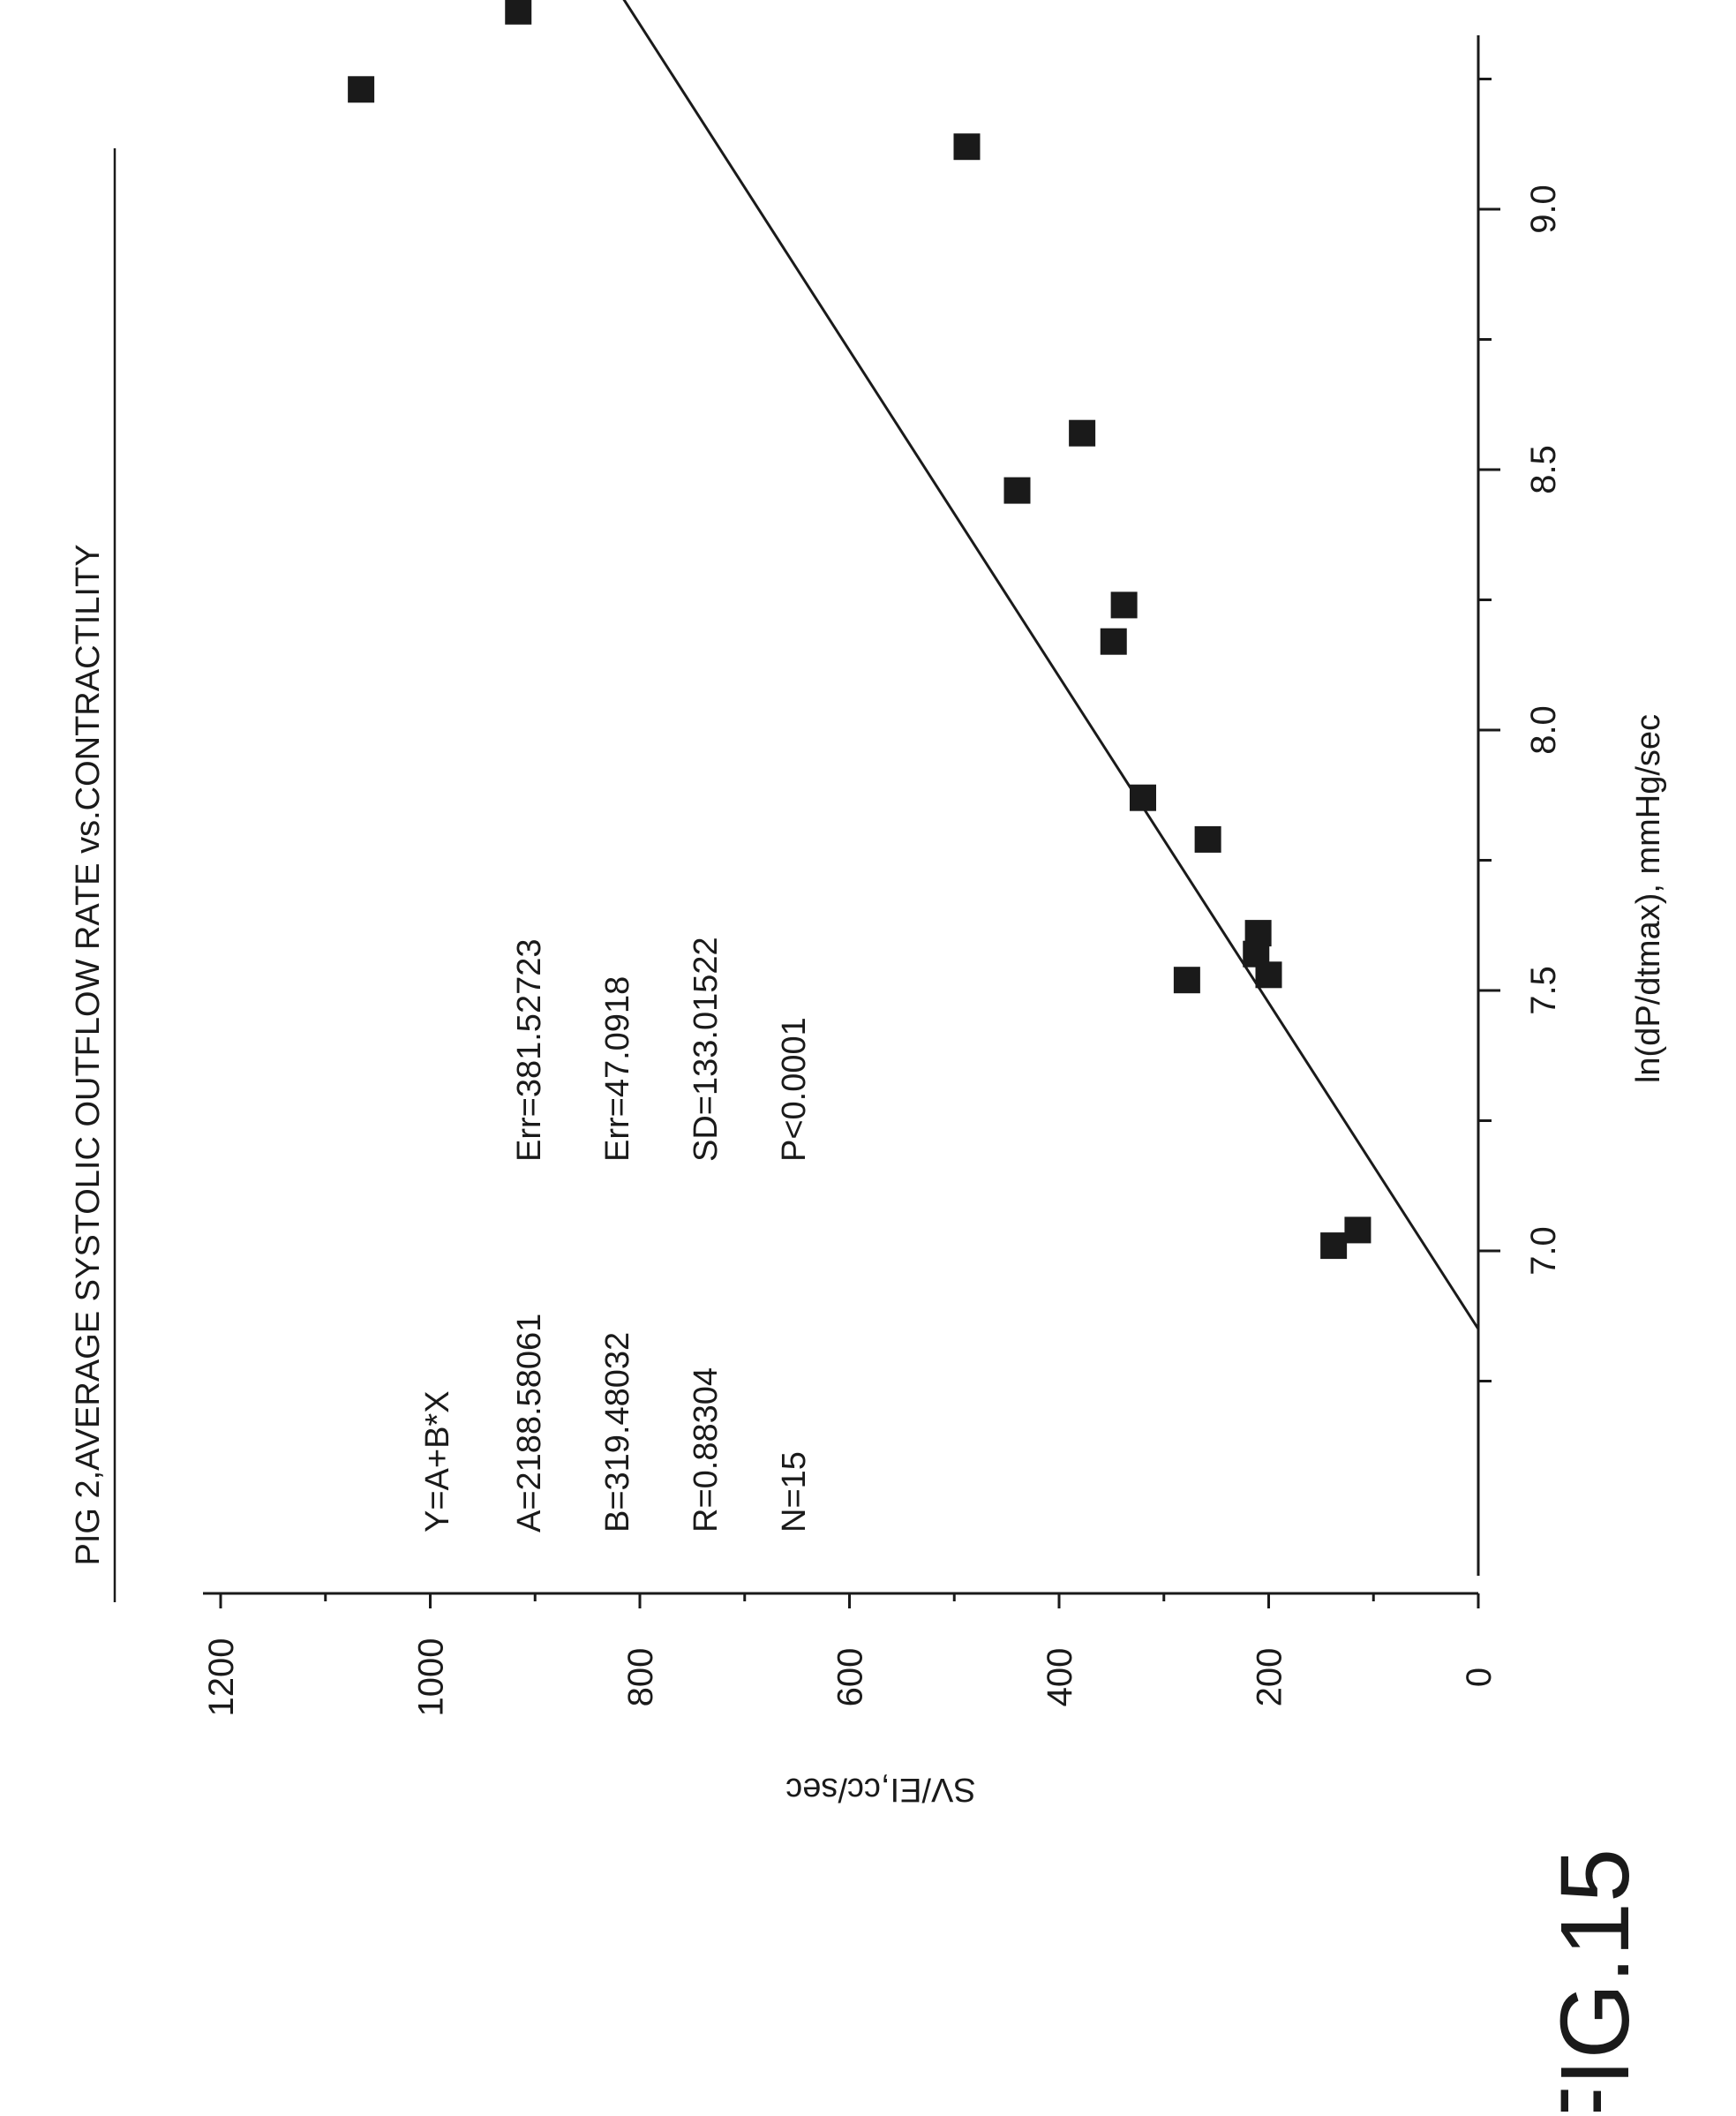  I want to click on x-tick-label: 8.0, so click(1543, 730).